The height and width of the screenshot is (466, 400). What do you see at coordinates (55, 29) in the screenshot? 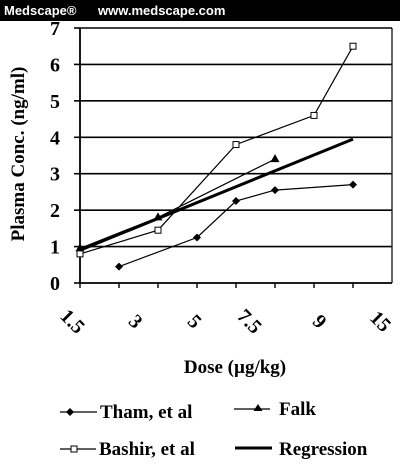
I see `y-tick-label-7: 7` at bounding box center [55, 29].